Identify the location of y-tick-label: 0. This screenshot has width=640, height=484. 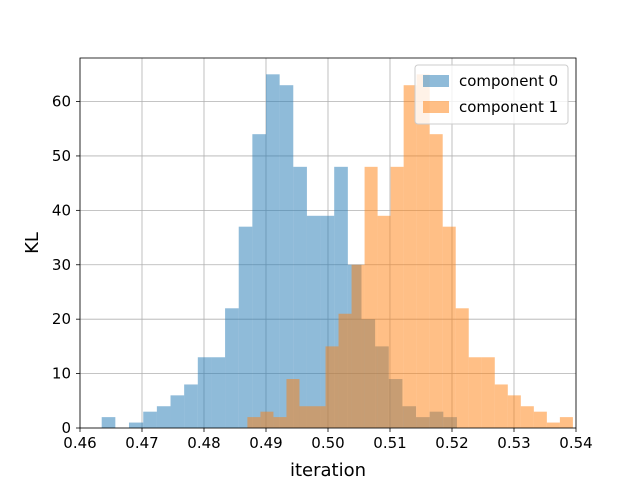
(66, 428).